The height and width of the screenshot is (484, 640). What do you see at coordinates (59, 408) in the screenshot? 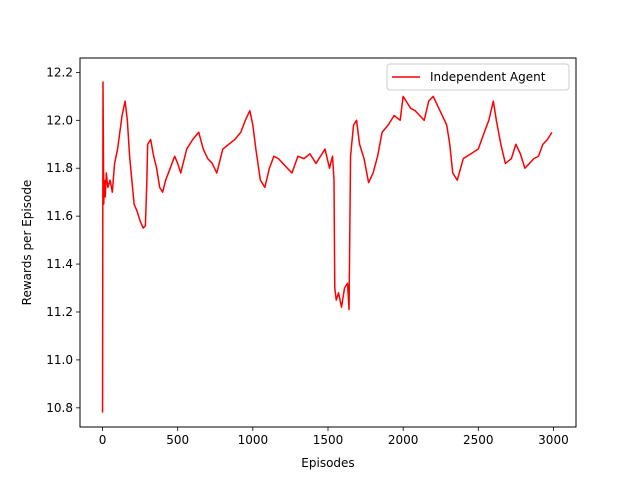
I see `y-tick-label: 10.8` at bounding box center [59, 408].